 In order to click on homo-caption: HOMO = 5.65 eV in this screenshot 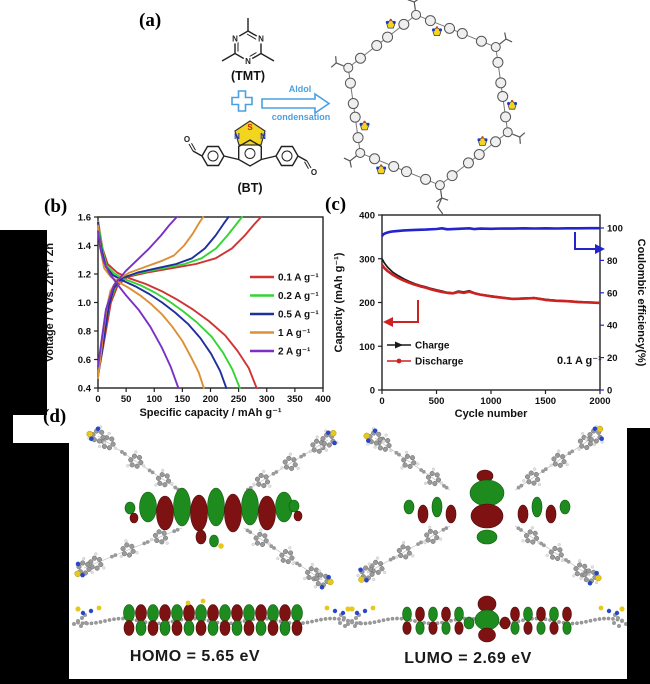, I will do `click(195, 656)`.